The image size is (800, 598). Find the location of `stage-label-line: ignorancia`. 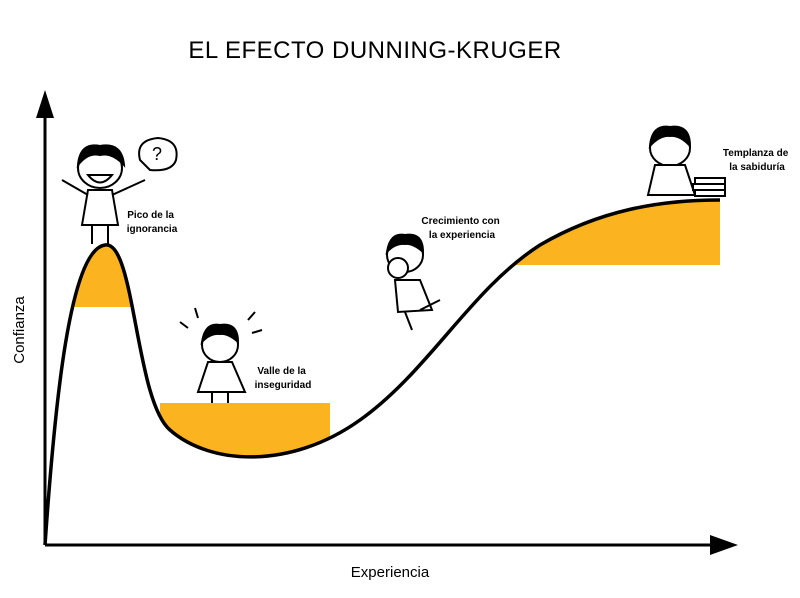

stage-label-line: ignorancia is located at coordinates (152, 229).